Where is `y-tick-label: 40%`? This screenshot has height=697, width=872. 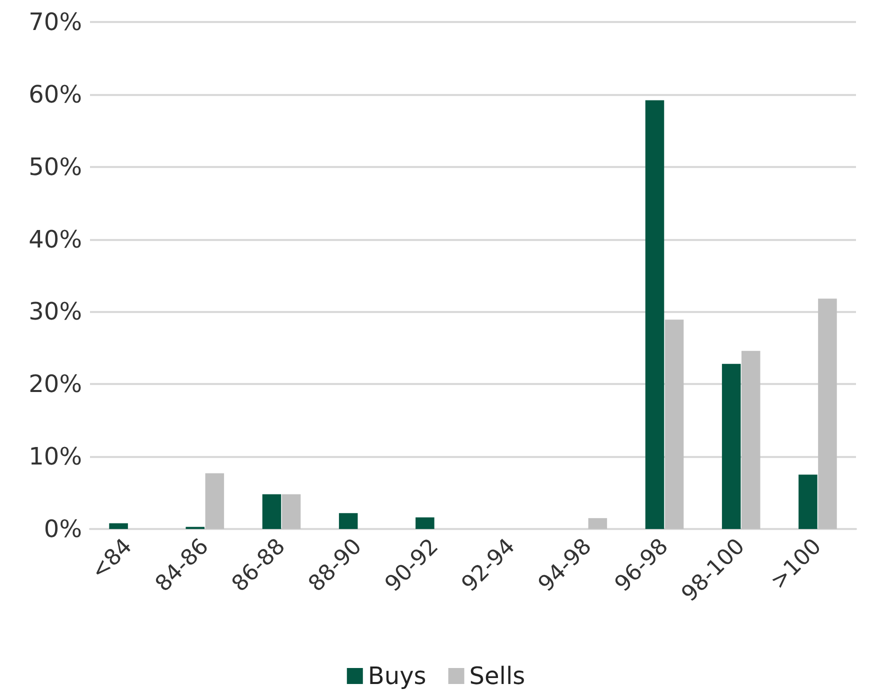
y-tick-label: 40% is located at coordinates (55, 239).